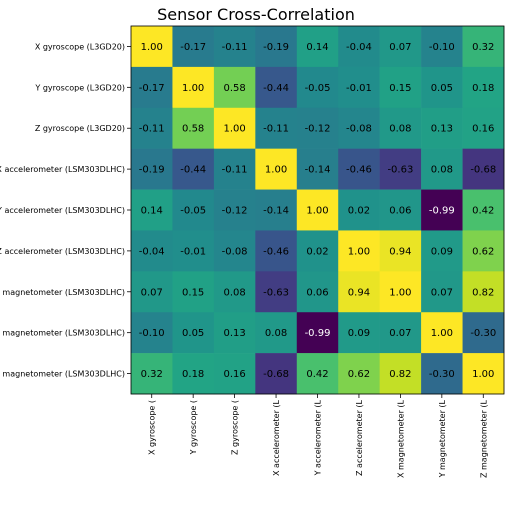  I want to click on cell-value-label: 0.16, so click(234, 374).